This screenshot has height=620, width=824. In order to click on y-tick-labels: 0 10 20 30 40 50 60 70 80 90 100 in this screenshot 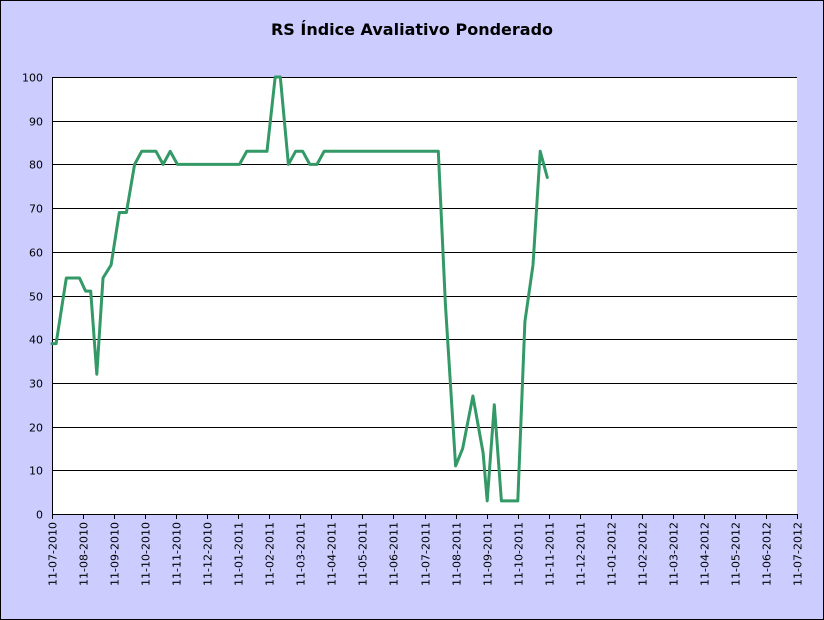, I will do `click(32, 297)`.